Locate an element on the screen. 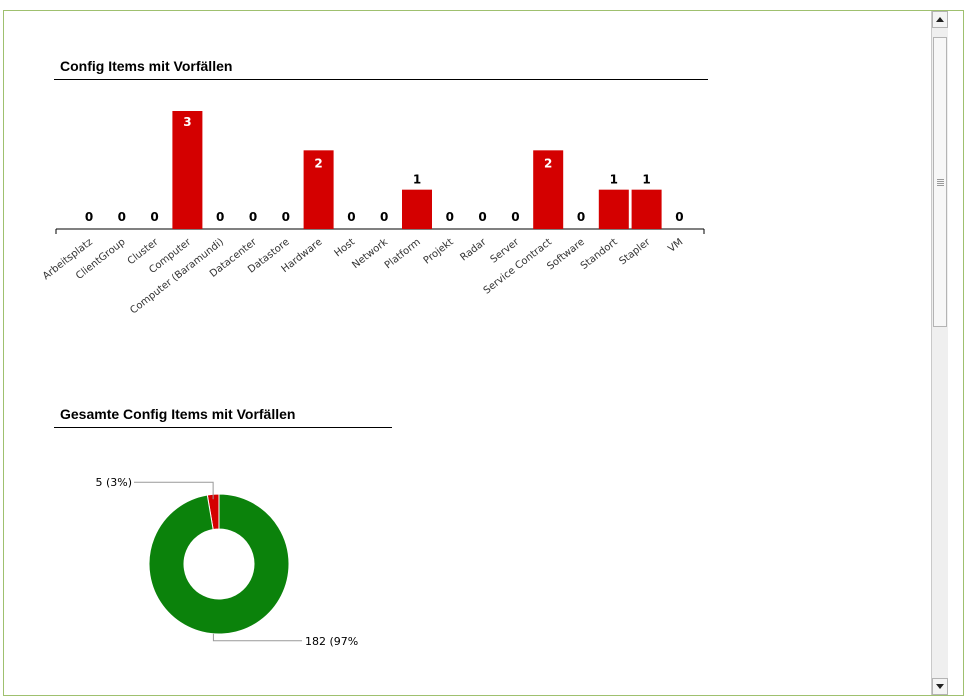  category-tick-label: Platform is located at coordinates (403, 254).